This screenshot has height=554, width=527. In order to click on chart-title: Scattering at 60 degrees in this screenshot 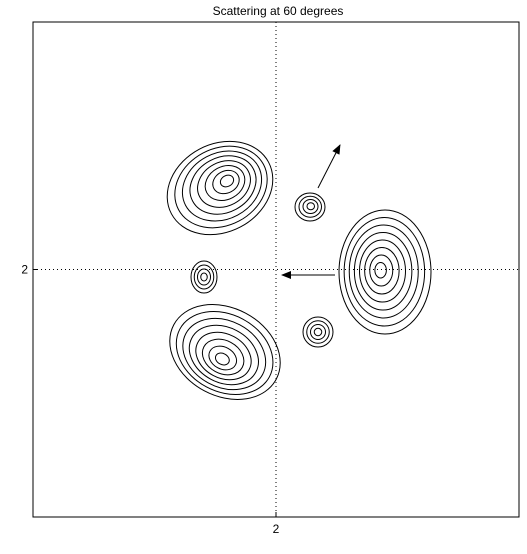, I will do `click(278, 11)`.